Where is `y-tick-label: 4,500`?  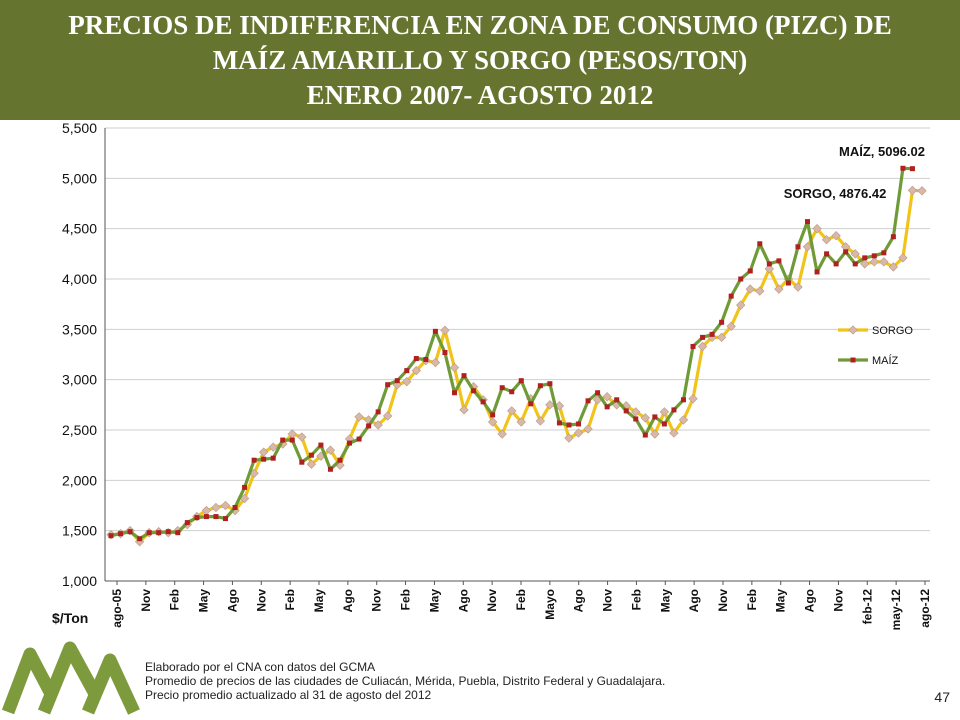
y-tick-label: 4,500 is located at coordinates (79, 229).